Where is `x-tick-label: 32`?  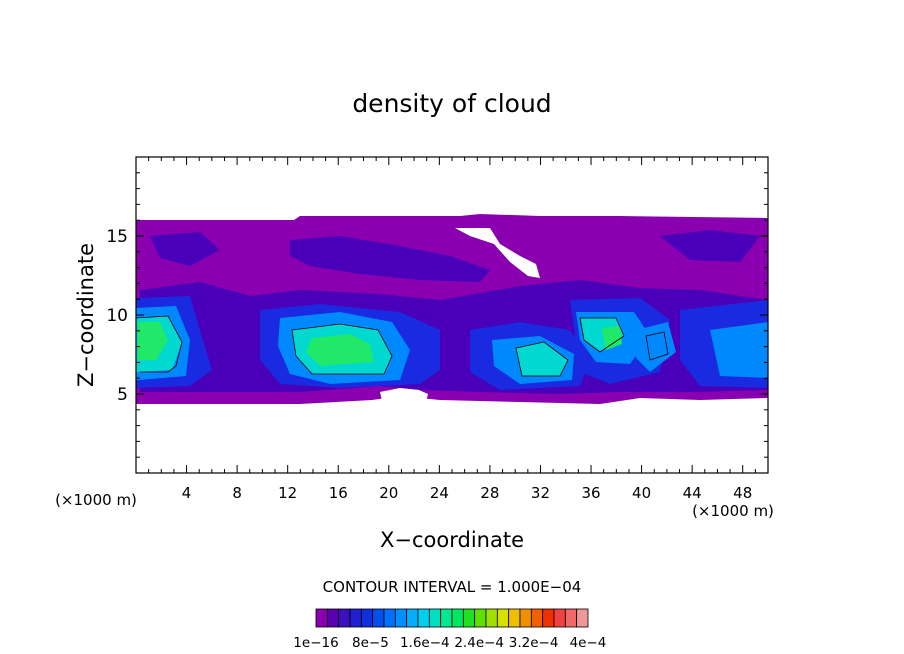 x-tick-label: 32 is located at coordinates (540, 493).